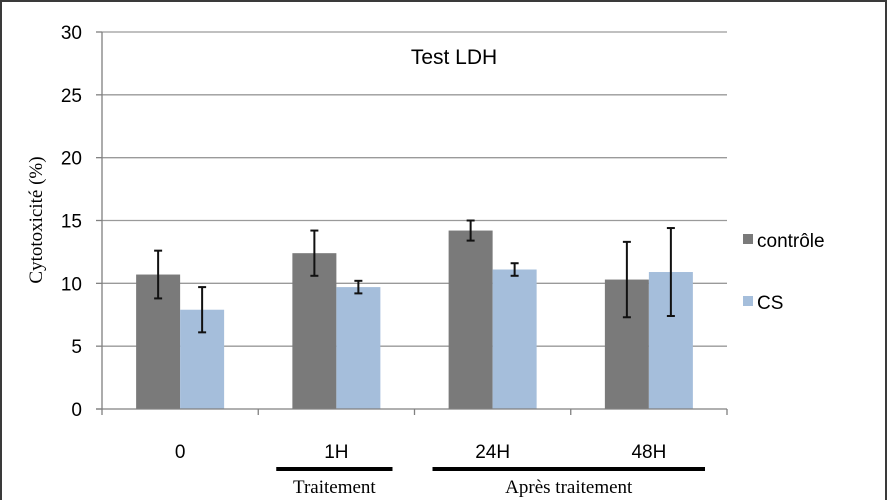  I want to click on legend: contrôle CS, so click(784, 272).